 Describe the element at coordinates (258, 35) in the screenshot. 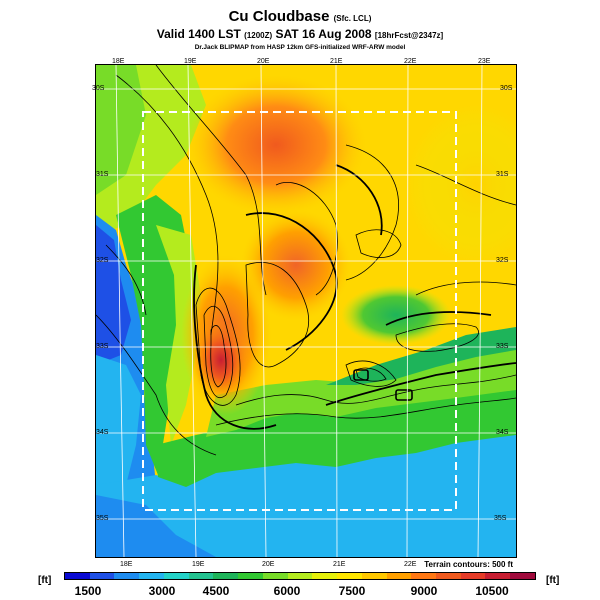

I see `valid-zulu: (1200Z)` at that location.